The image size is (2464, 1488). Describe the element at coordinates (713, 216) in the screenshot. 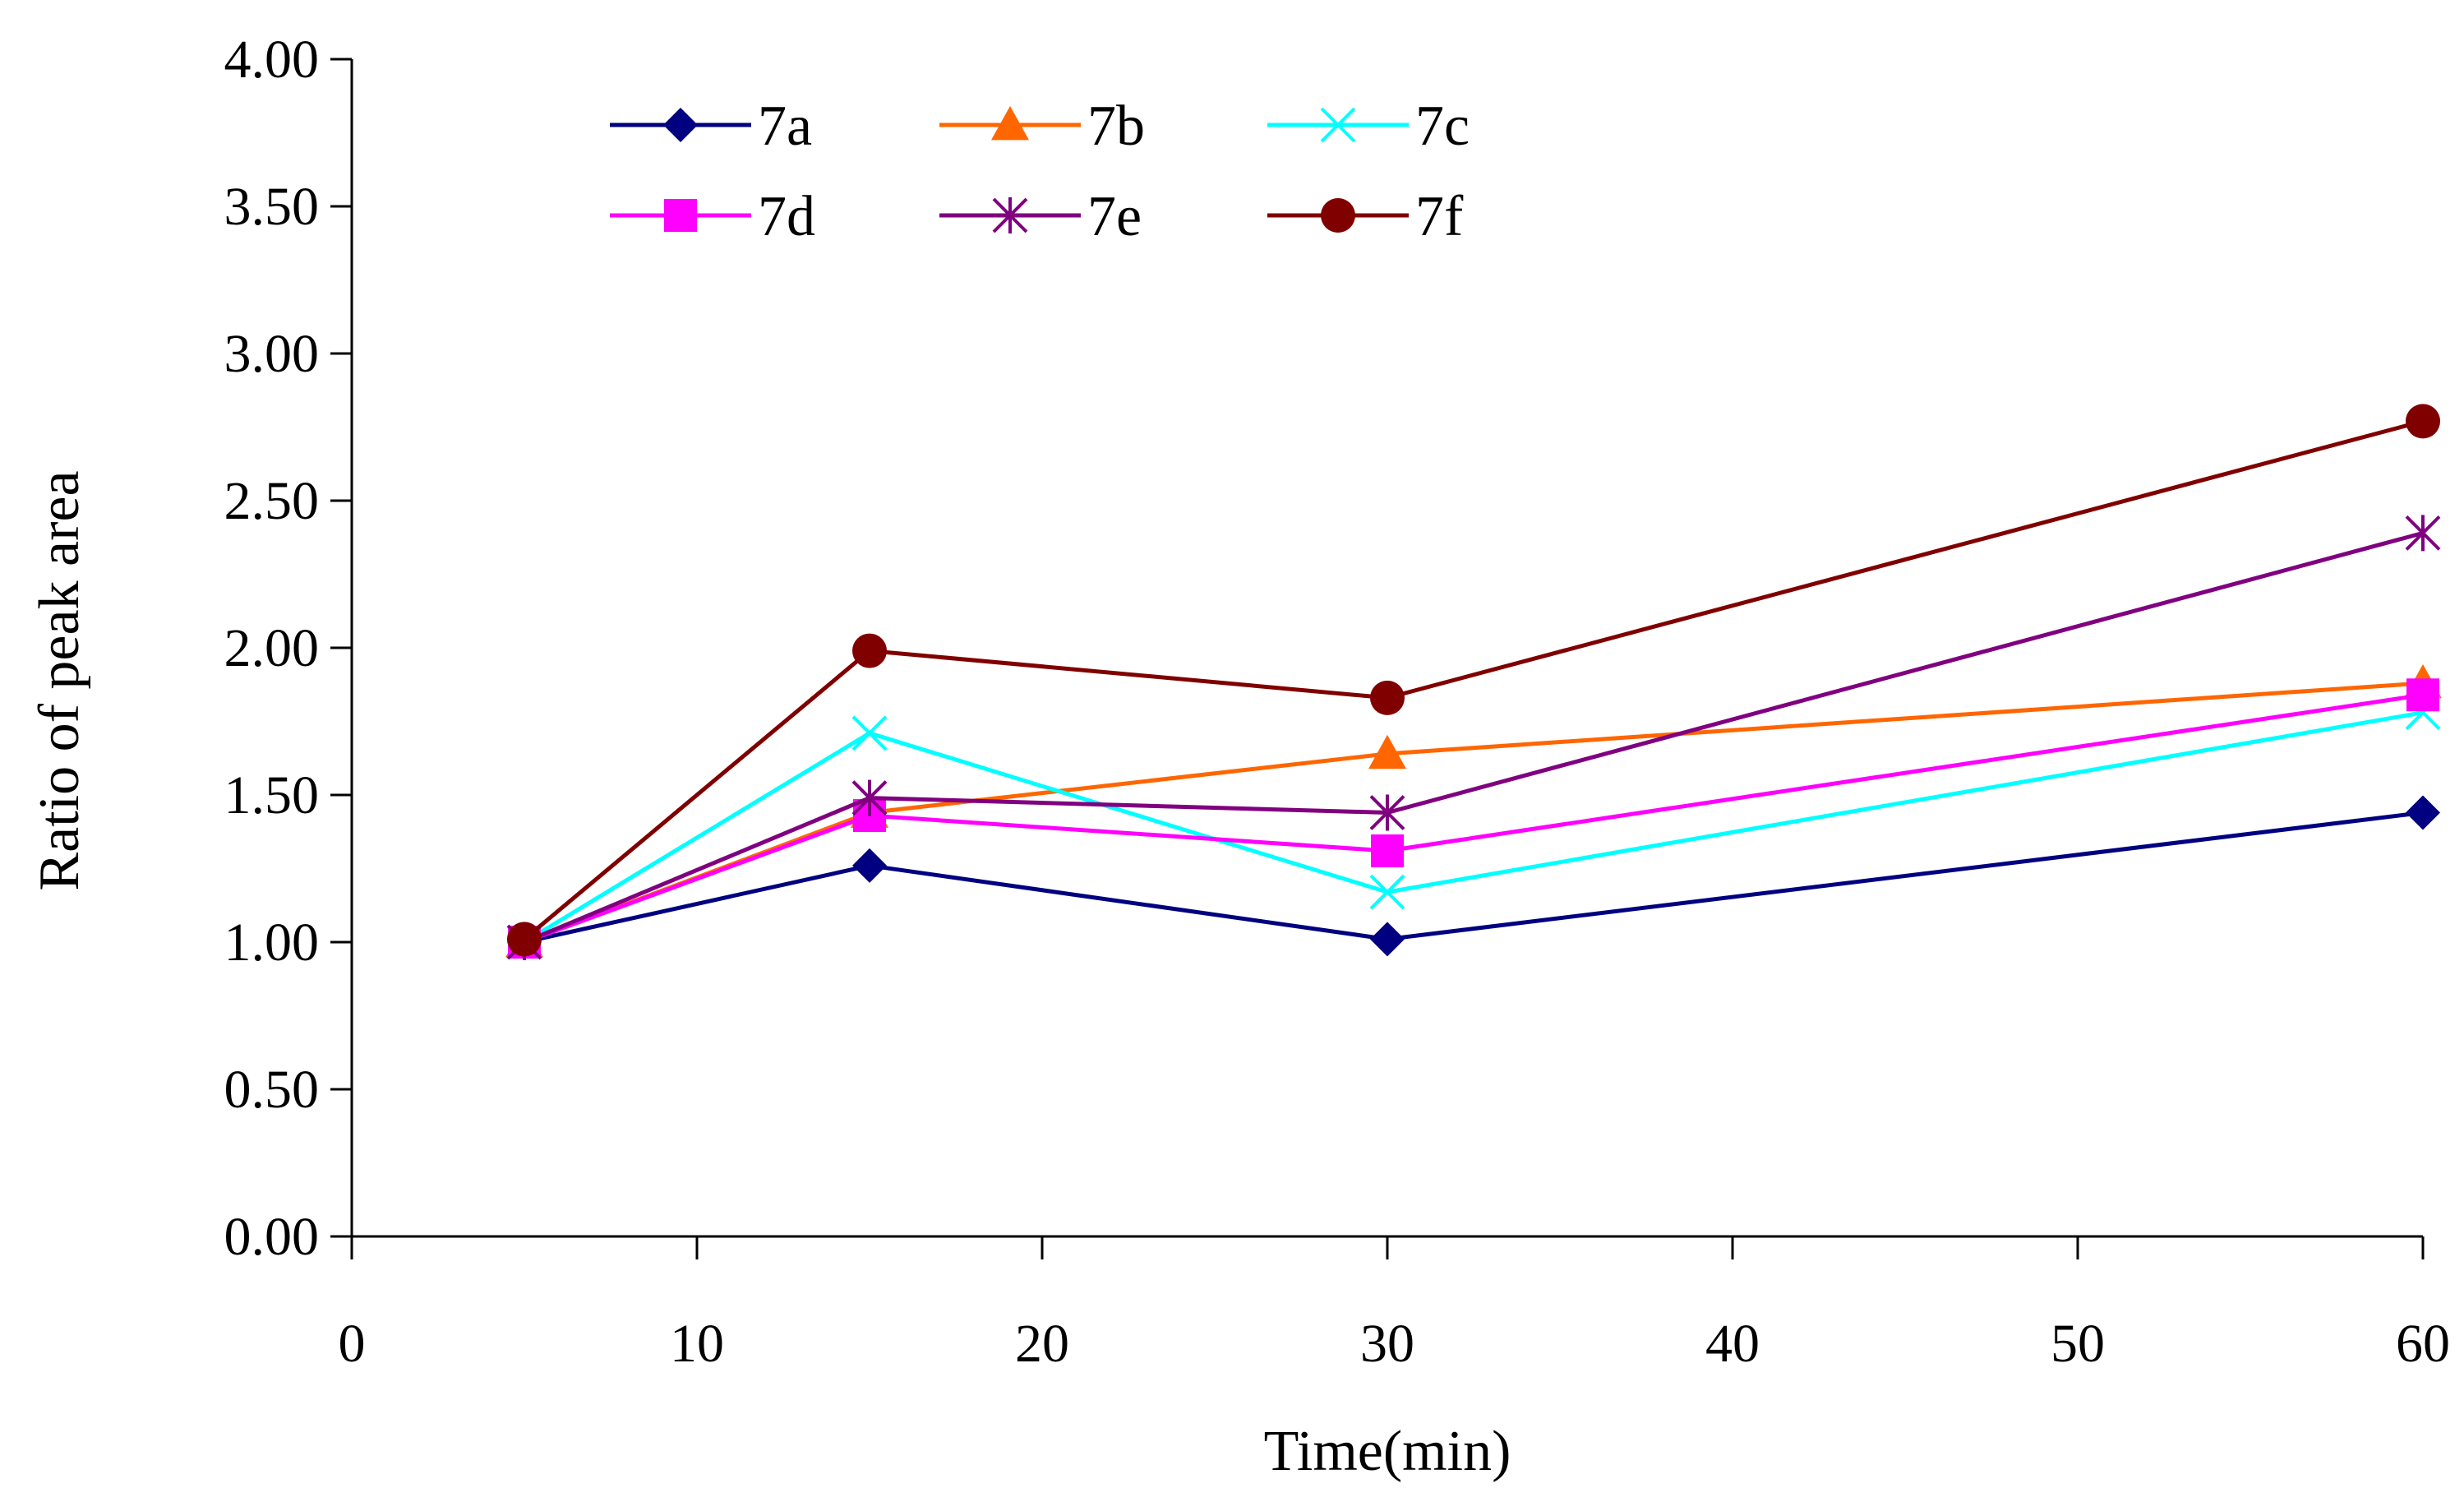

I see `legend-entry-7d: 7d` at that location.